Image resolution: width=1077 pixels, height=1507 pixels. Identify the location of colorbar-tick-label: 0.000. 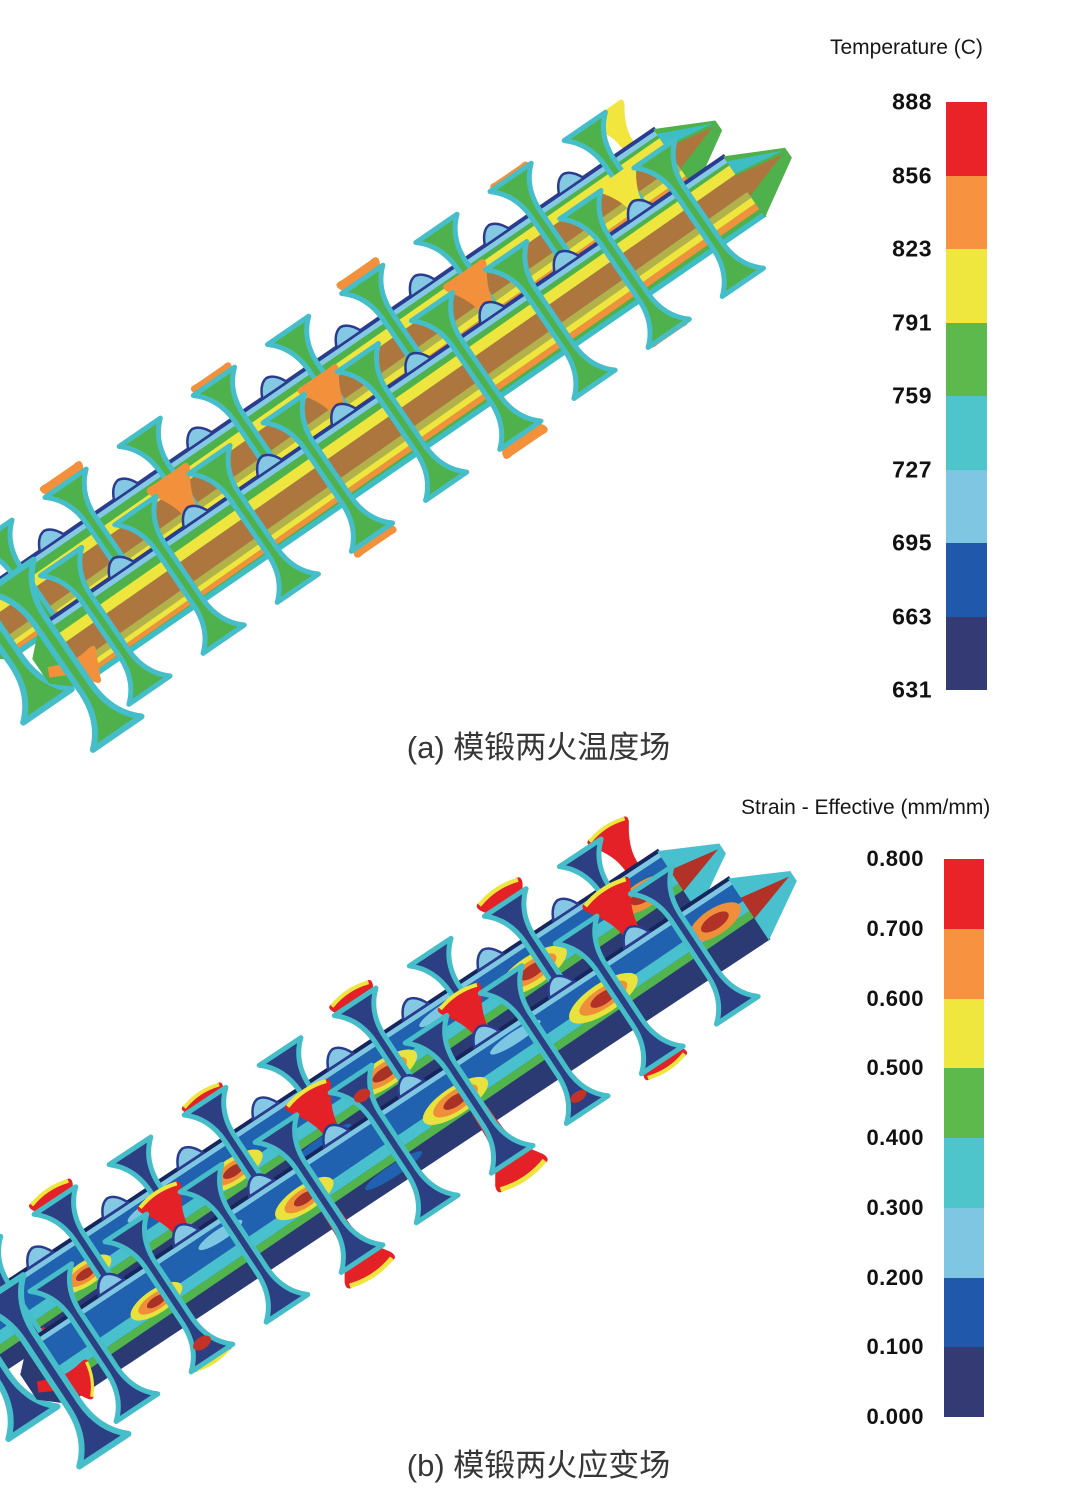
(895, 1416).